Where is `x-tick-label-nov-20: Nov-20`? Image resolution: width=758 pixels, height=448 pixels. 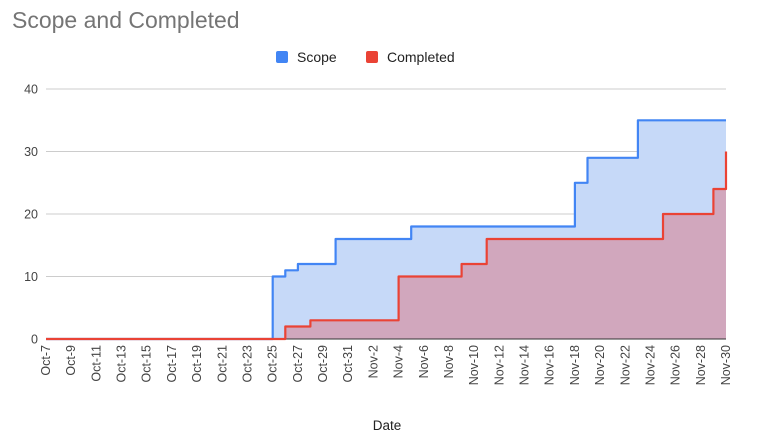 x-tick-label-nov-20: Nov-20 is located at coordinates (600, 365).